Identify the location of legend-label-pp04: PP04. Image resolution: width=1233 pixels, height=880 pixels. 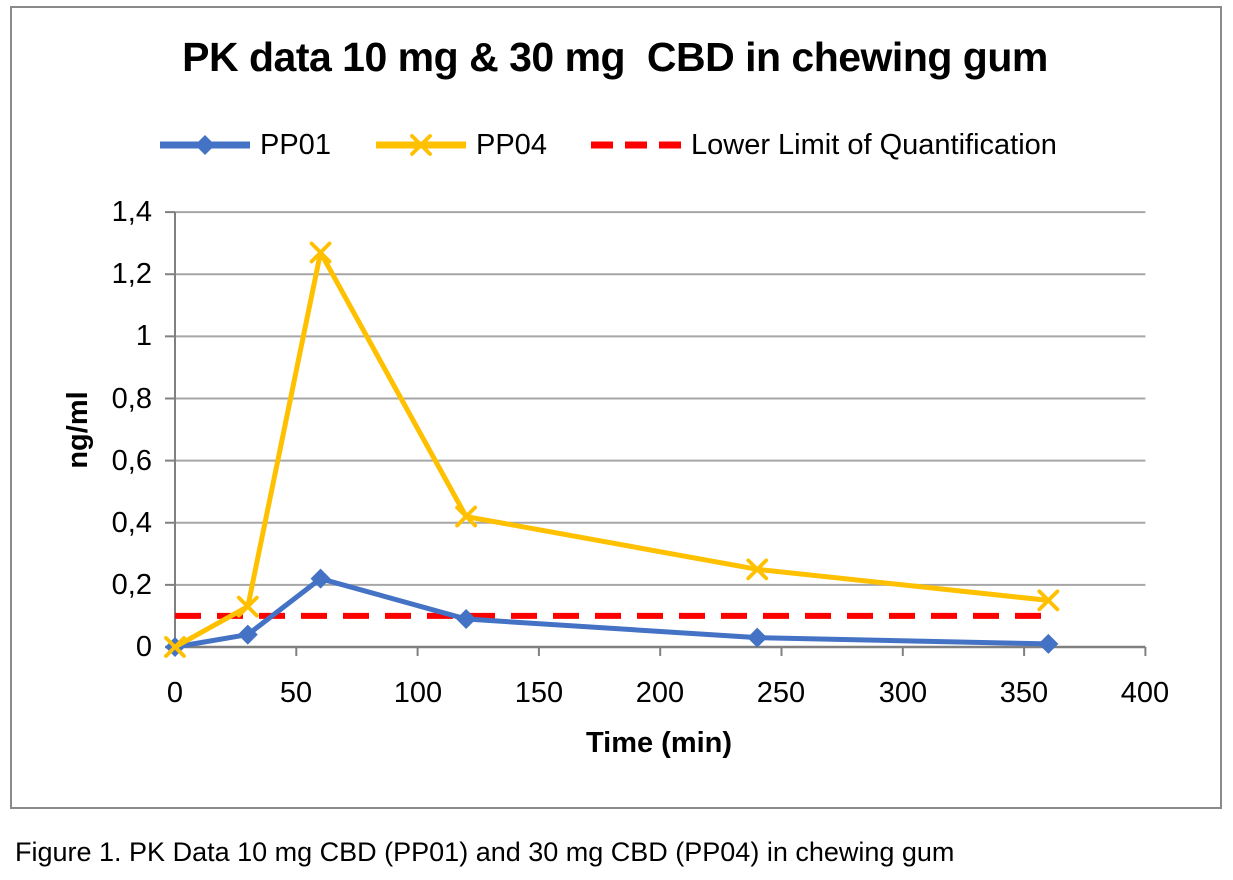
(511, 145).